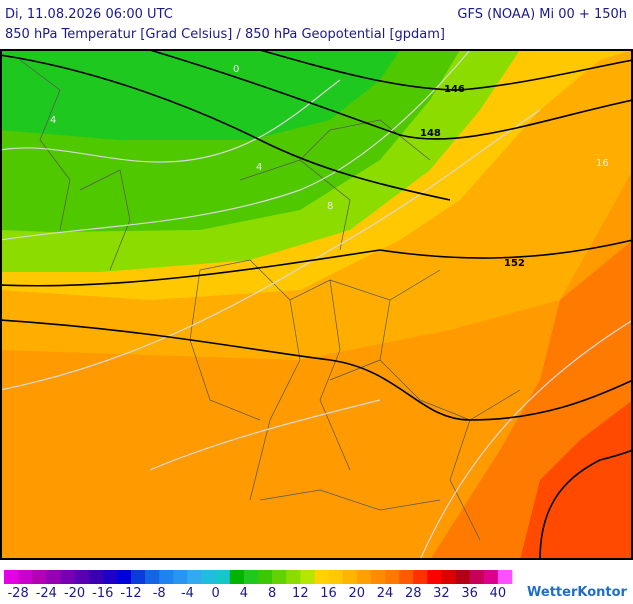 The width and height of the screenshot is (633, 604). I want to click on header-model: GFS (NOAA) Mi 00 + 150h, so click(542, 14).